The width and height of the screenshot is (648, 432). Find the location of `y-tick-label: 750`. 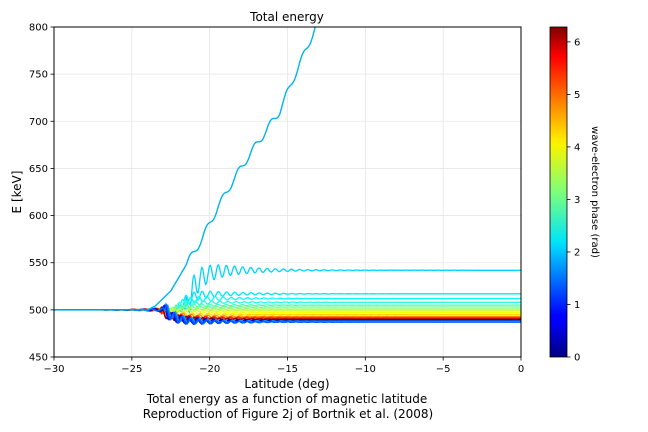

y-tick-label: 750 is located at coordinates (38, 75).